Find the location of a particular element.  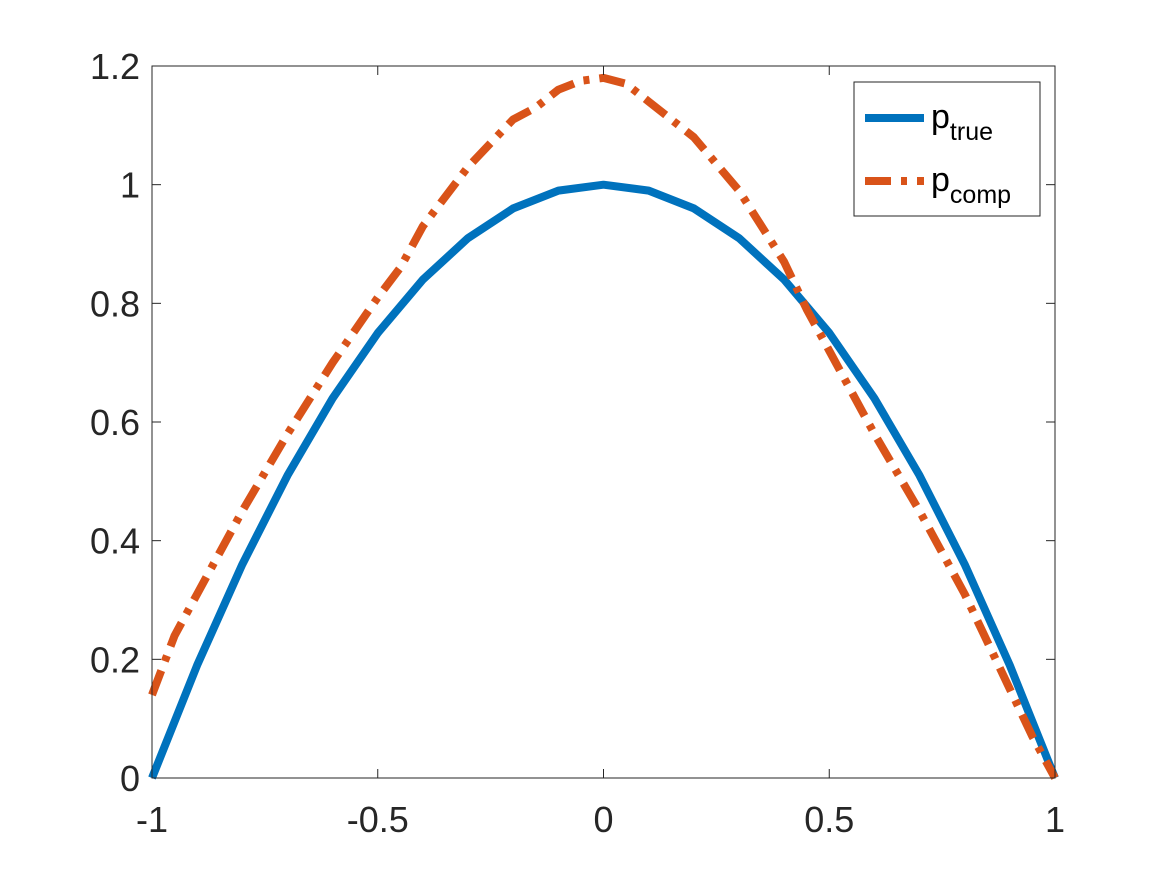

legend-label-p-true-sub: true is located at coordinates (971, 132).